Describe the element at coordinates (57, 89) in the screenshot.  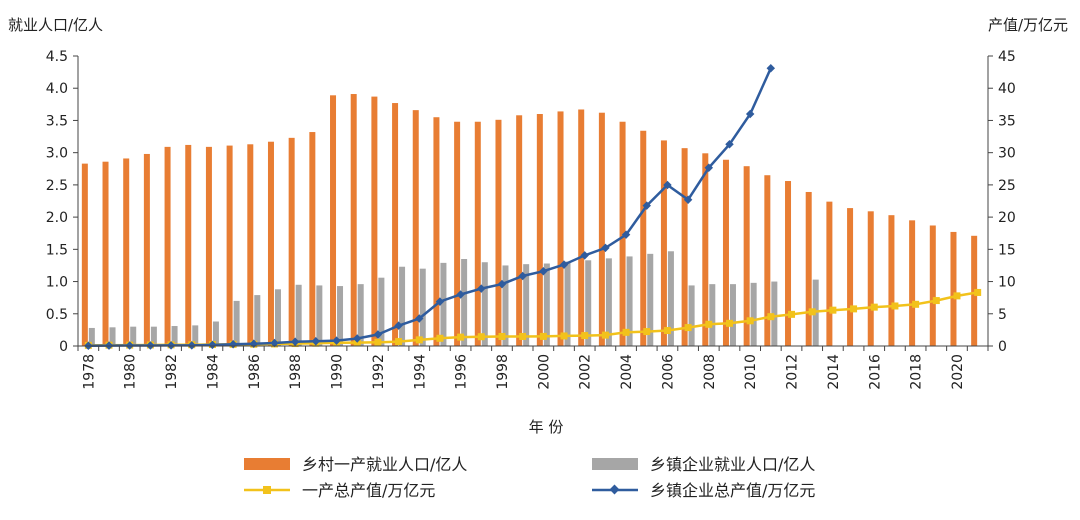
I see `left-tick-label: 4.0` at that location.